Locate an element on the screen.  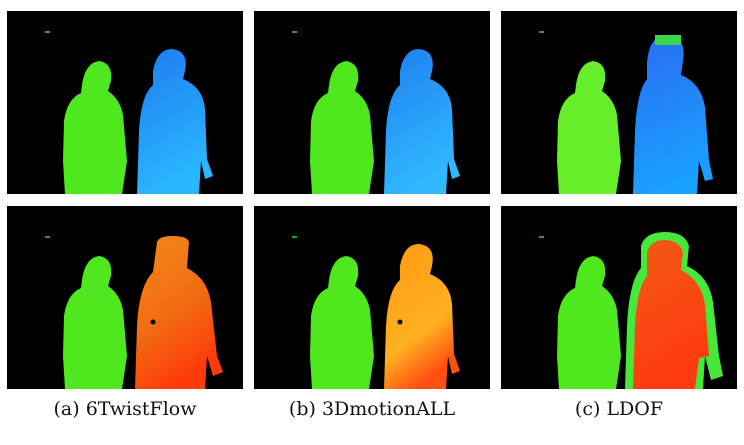
panel-b-top is located at coordinates (372, 102).